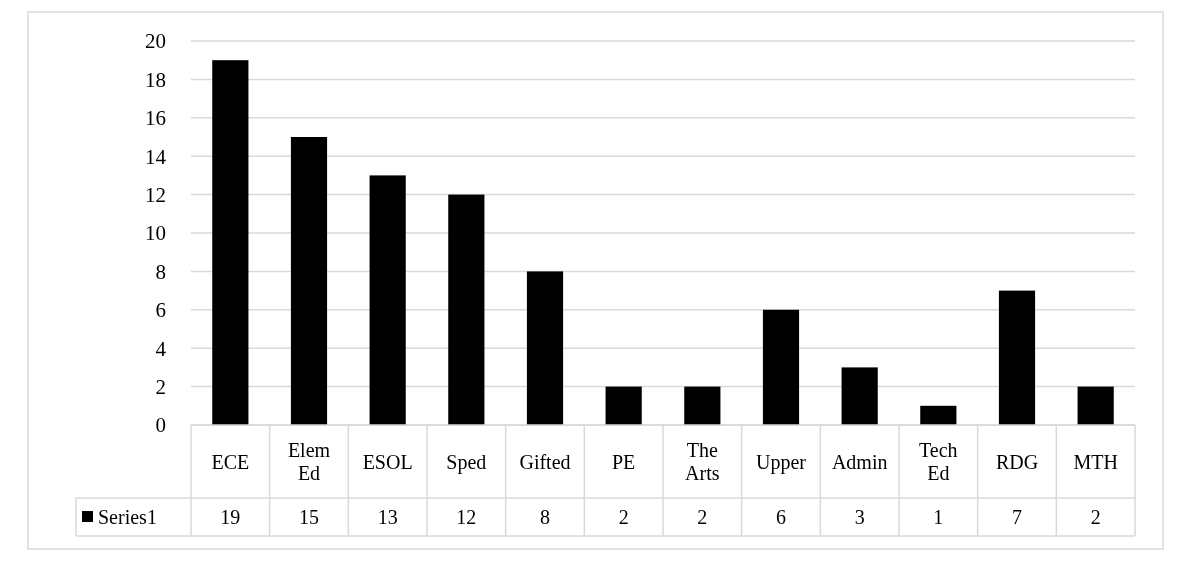  What do you see at coordinates (1017, 517) in the screenshot?
I see `data-label: 7` at bounding box center [1017, 517].